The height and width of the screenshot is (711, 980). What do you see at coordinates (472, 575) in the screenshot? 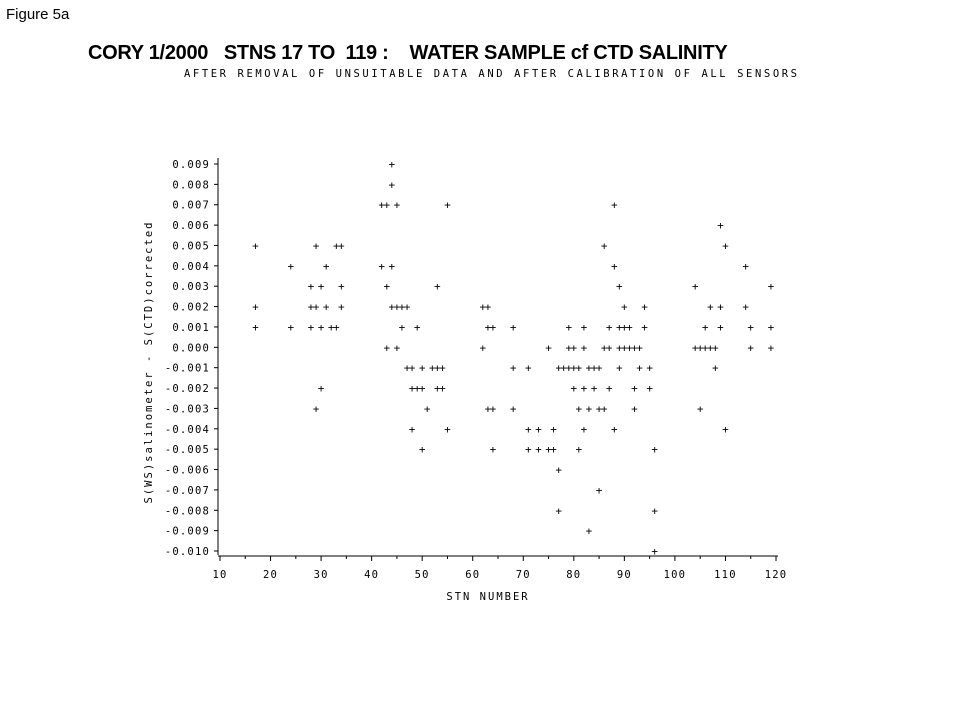
I see `x-tick-label: 60` at bounding box center [472, 575].